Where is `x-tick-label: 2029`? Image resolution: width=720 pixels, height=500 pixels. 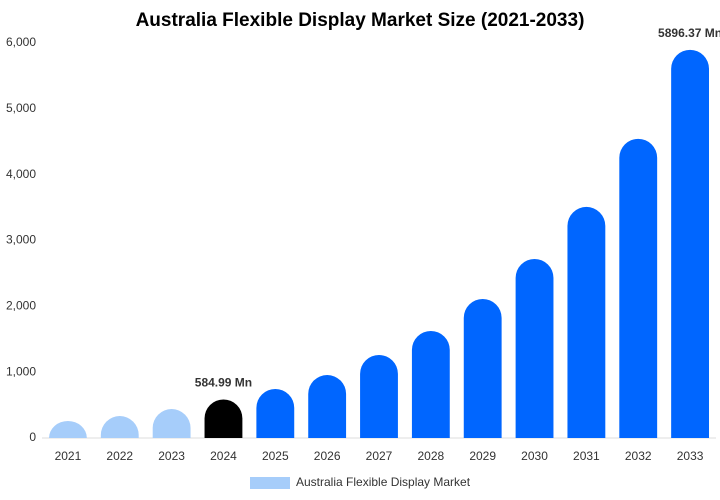 x-tick-label: 2029 is located at coordinates (482, 456).